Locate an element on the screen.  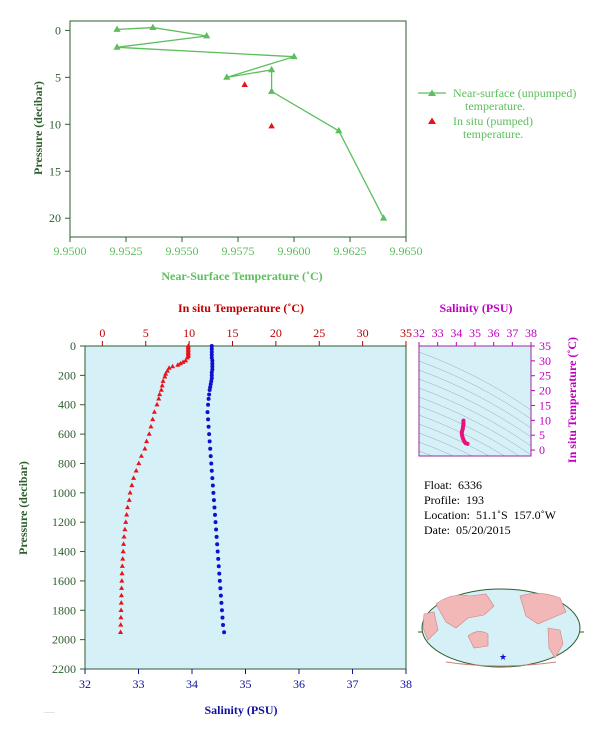
pressure-tick-label: 1800 is located at coordinates (64, 610).